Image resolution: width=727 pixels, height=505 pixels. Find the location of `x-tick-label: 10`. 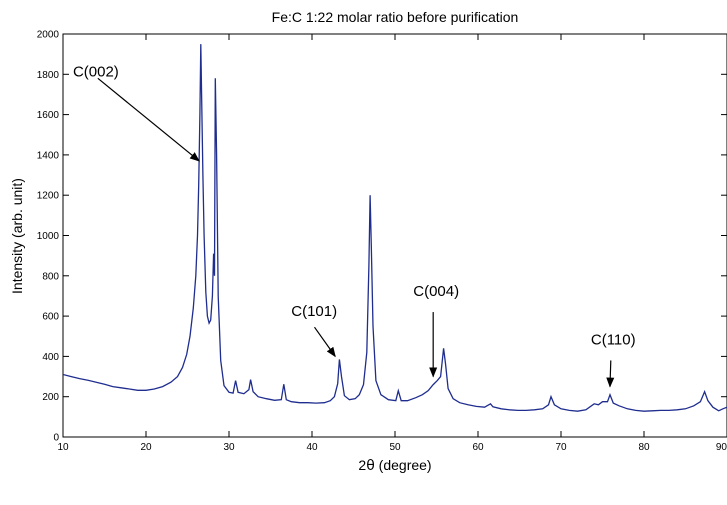

x-tick-label: 10 is located at coordinates (63, 447).